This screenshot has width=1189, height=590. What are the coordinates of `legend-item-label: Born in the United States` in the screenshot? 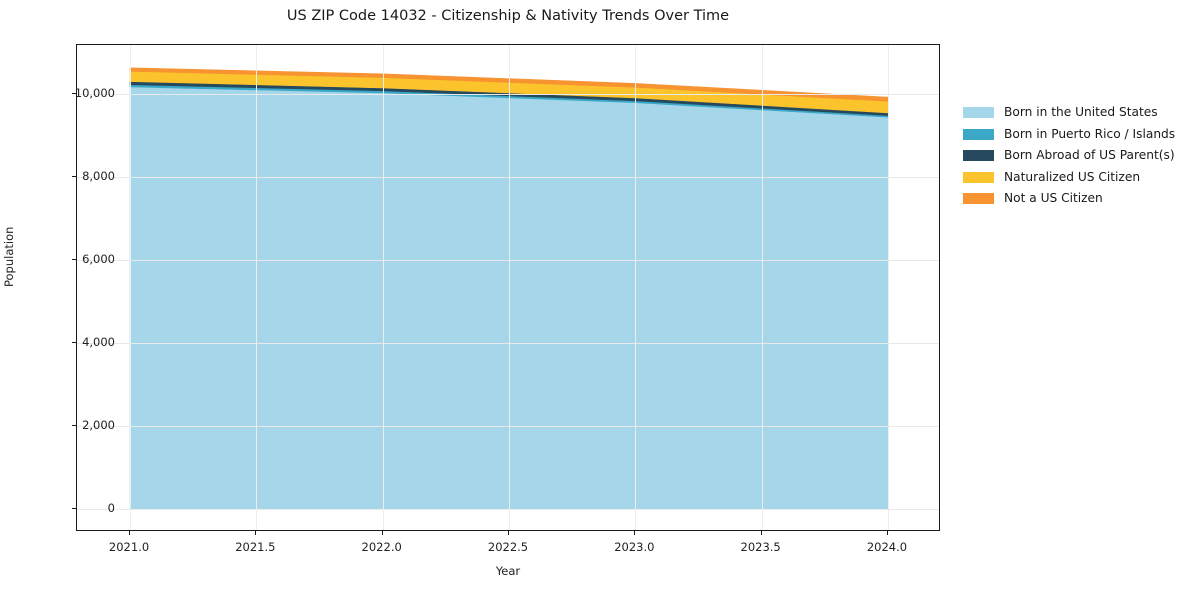 It's located at (1081, 112).